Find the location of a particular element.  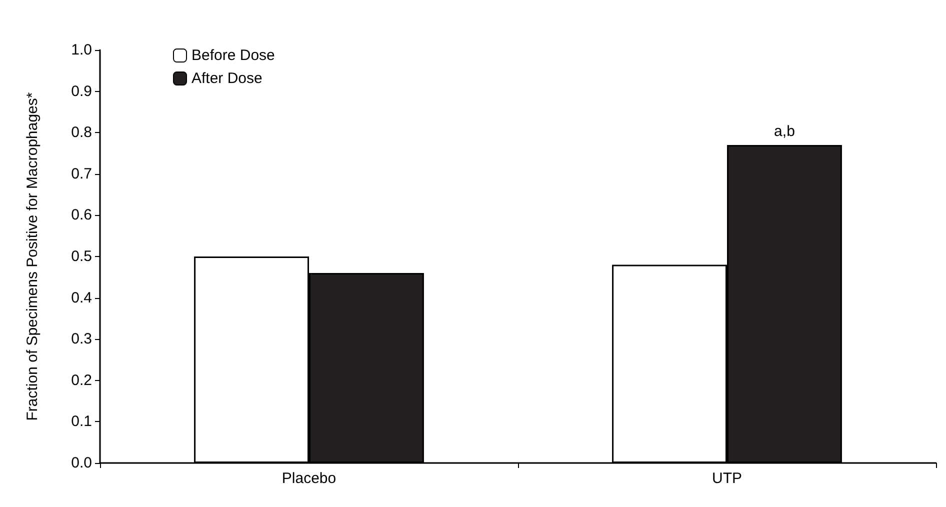

y-tick-label: 0.4 is located at coordinates (81, 297).